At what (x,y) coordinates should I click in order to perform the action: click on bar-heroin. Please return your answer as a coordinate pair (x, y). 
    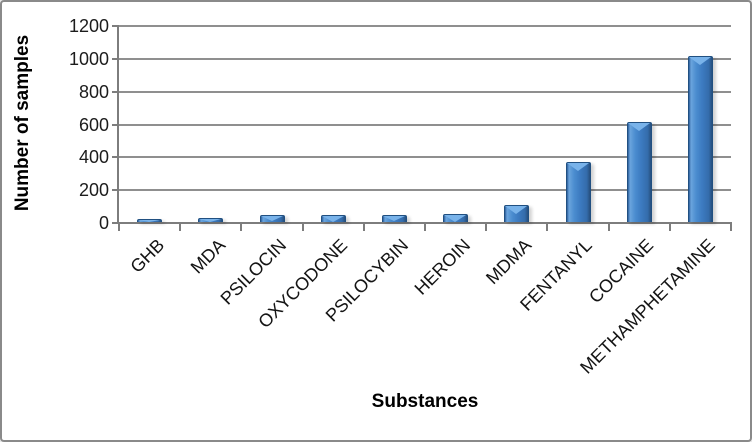
    Looking at the image, I should click on (456, 217).